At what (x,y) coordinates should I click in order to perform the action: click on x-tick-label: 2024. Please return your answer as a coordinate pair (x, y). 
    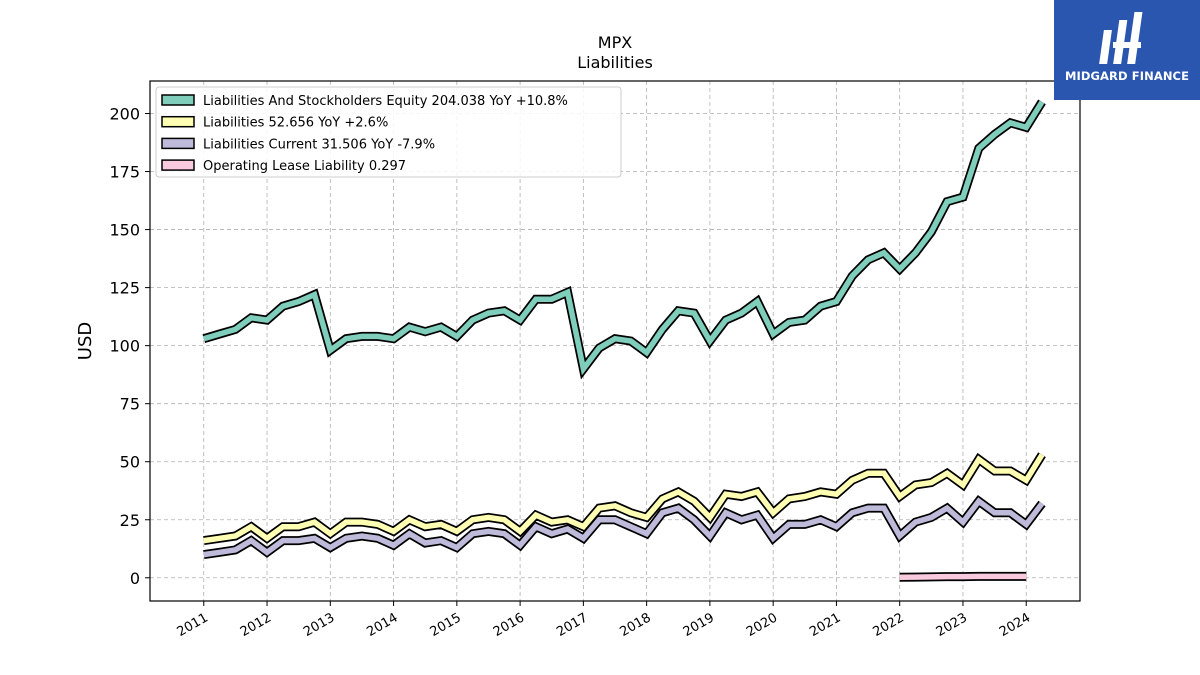
    Looking at the image, I should click on (1015, 625).